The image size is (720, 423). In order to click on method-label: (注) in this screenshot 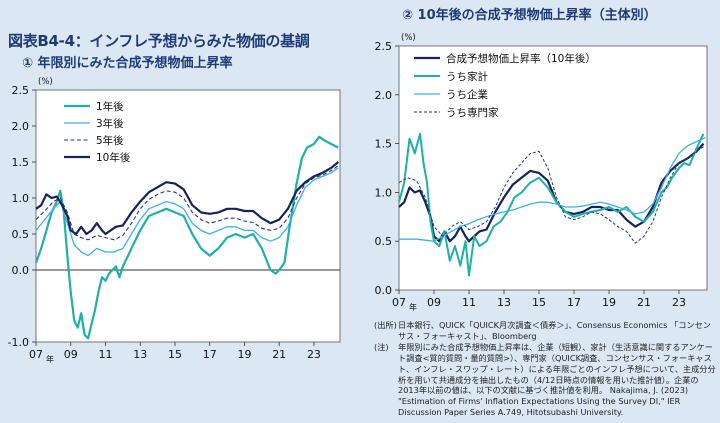, I will do `click(381, 346)`.